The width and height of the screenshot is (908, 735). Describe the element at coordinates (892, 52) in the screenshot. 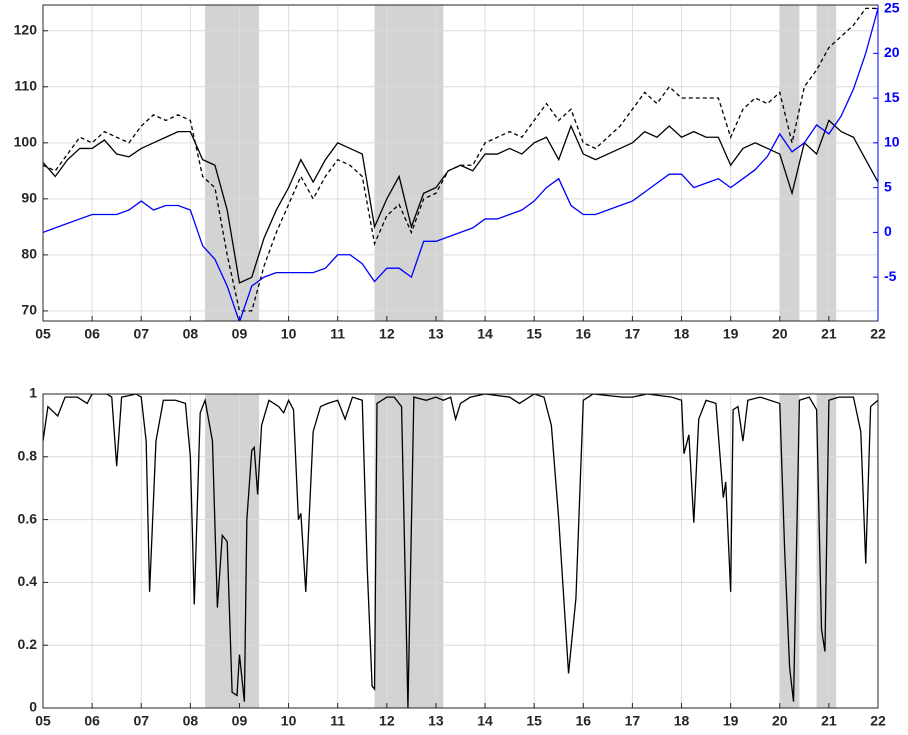

I see `y2-tick-label: 20` at that location.